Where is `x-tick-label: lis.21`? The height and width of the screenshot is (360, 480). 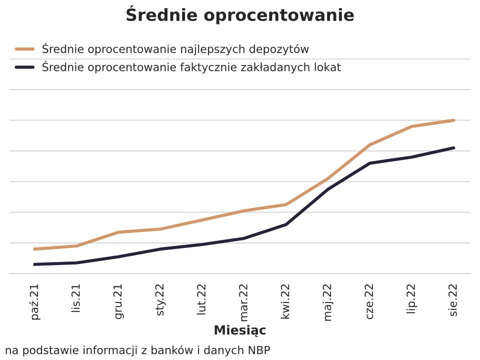 x-tick-label: lis.21 is located at coordinates (75, 298).